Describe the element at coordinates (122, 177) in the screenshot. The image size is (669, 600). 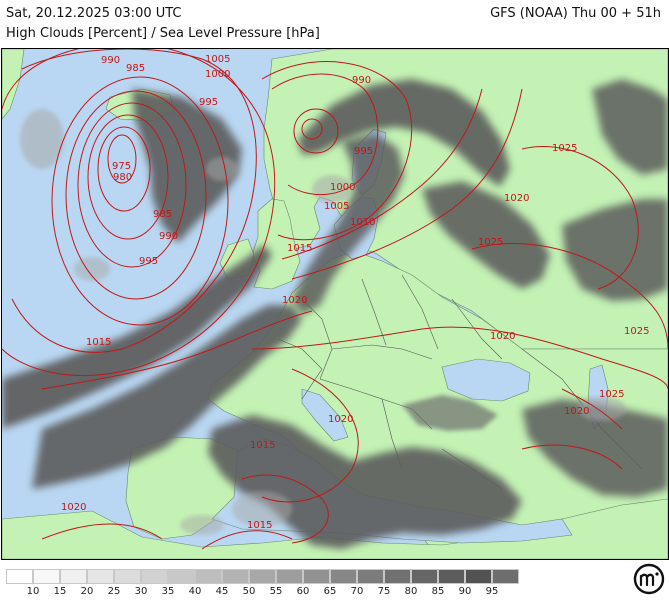
I see `isobar-label: 980` at that location.